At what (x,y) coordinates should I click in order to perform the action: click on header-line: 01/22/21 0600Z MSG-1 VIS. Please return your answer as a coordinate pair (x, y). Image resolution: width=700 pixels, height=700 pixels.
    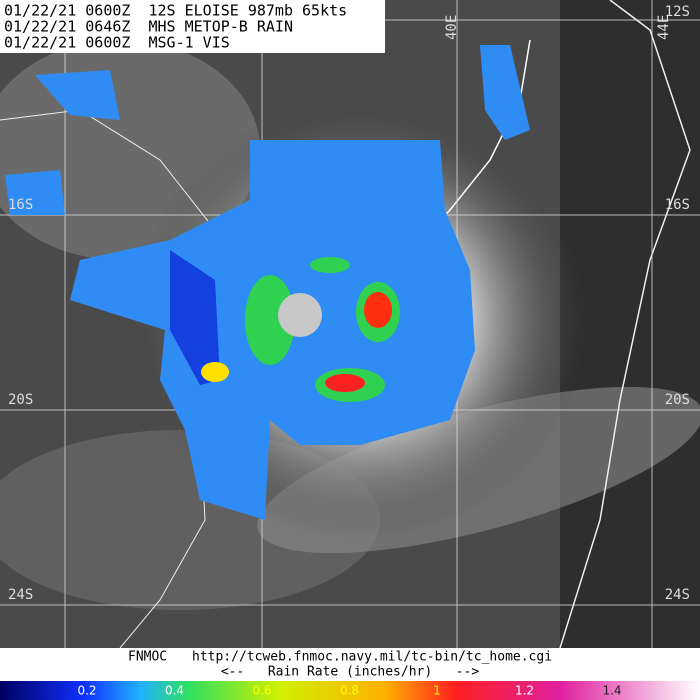
    Looking at the image, I should click on (117, 43).